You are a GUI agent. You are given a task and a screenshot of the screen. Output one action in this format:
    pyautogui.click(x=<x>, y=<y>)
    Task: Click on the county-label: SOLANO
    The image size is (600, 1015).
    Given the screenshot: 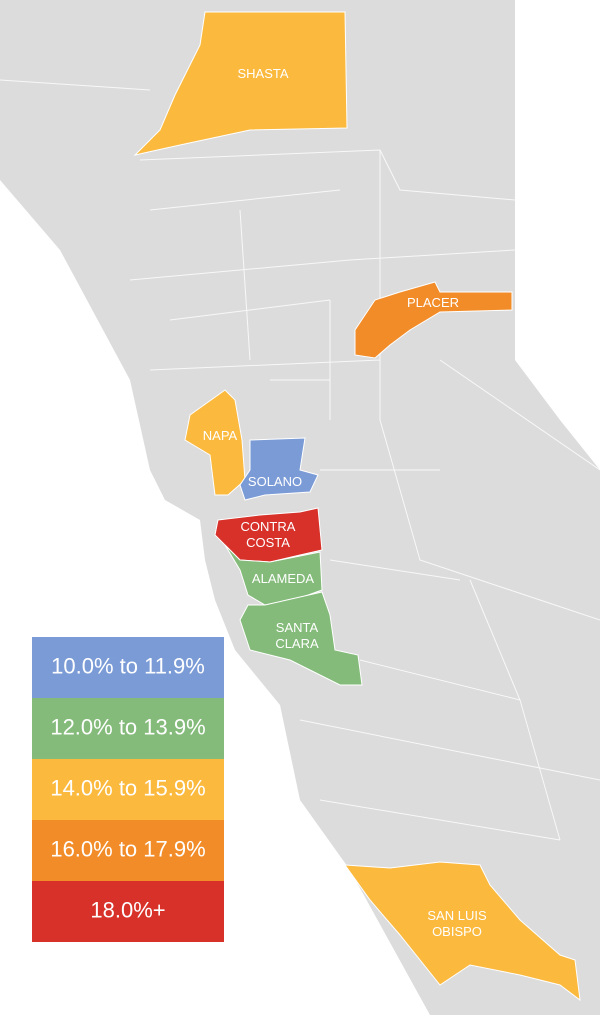 What is the action you would take?
    pyautogui.click(x=275, y=481)
    